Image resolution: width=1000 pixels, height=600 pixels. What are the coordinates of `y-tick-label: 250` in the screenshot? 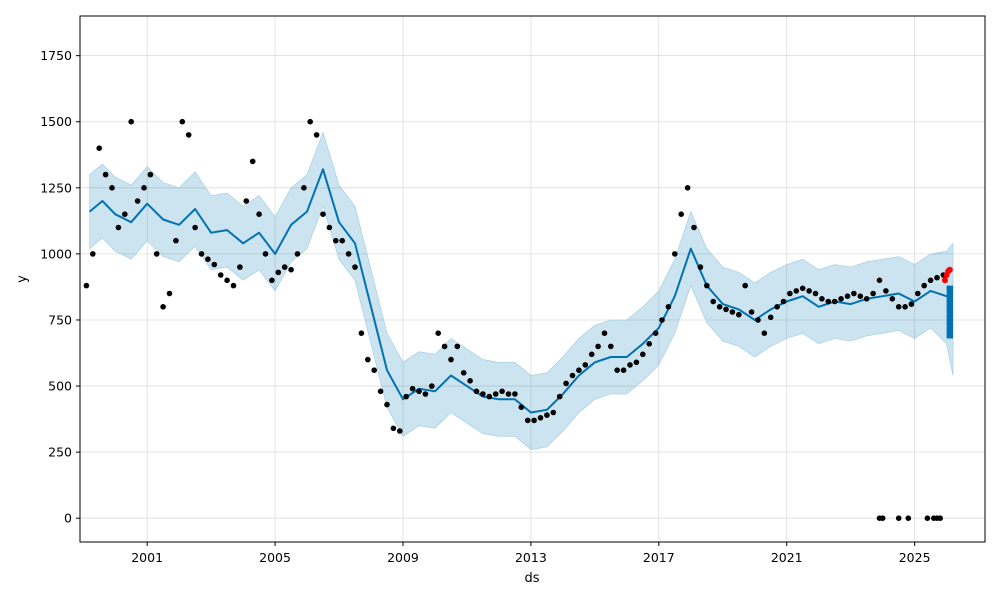 It's located at (60, 452).